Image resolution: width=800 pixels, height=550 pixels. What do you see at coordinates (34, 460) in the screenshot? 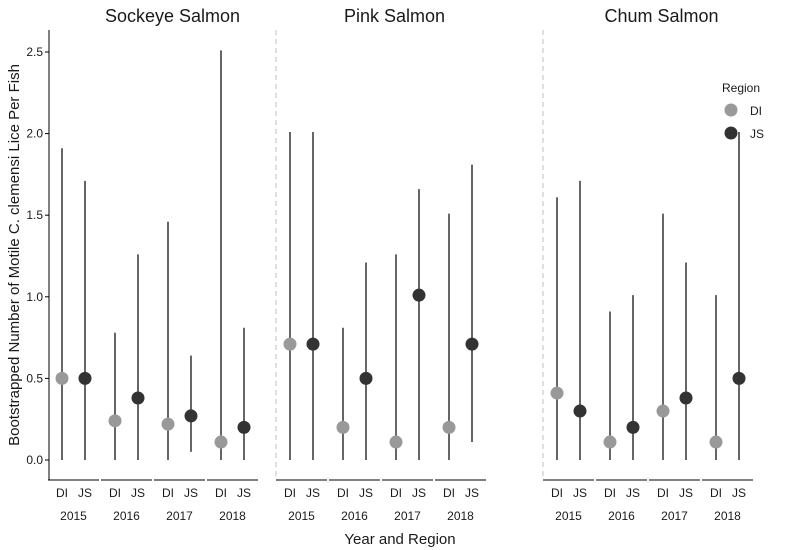
I see `y-tick-label: 0.0` at bounding box center [34, 460].